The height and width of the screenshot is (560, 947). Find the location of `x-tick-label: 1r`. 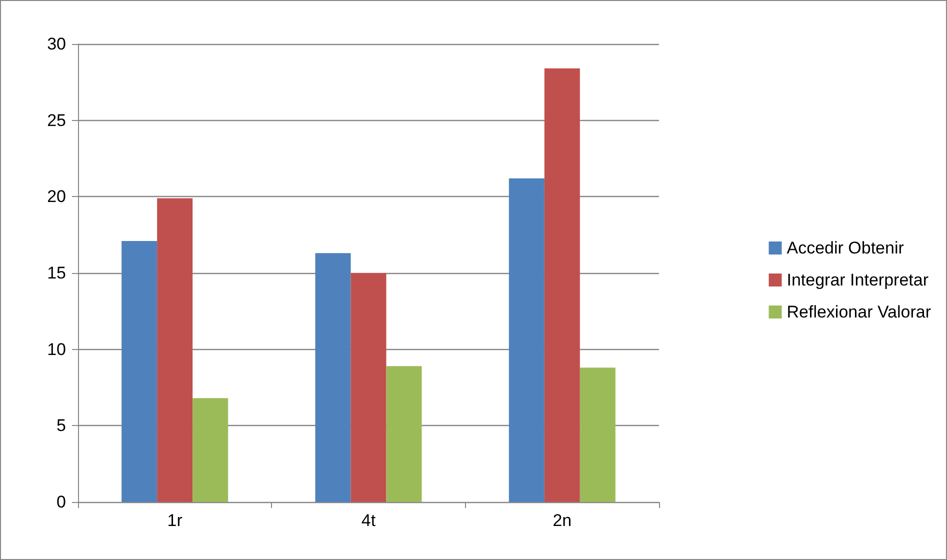

x-tick-label: 1r is located at coordinates (175, 520).